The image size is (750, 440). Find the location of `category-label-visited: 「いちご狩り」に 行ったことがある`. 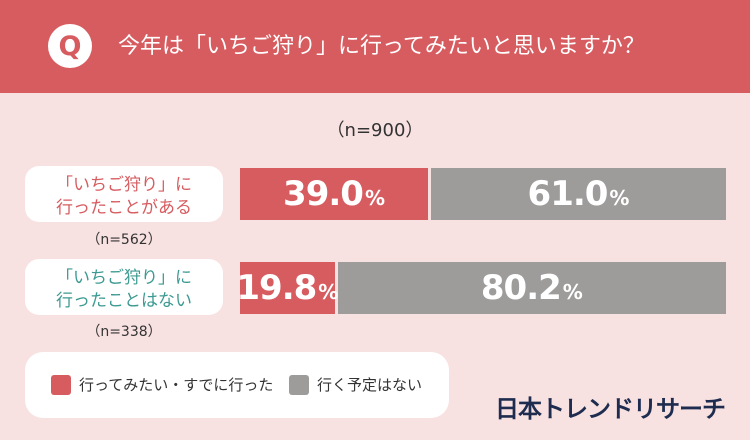

category-label-visited: 「いちご狩り」に 行ったことがある is located at coordinates (124, 194).